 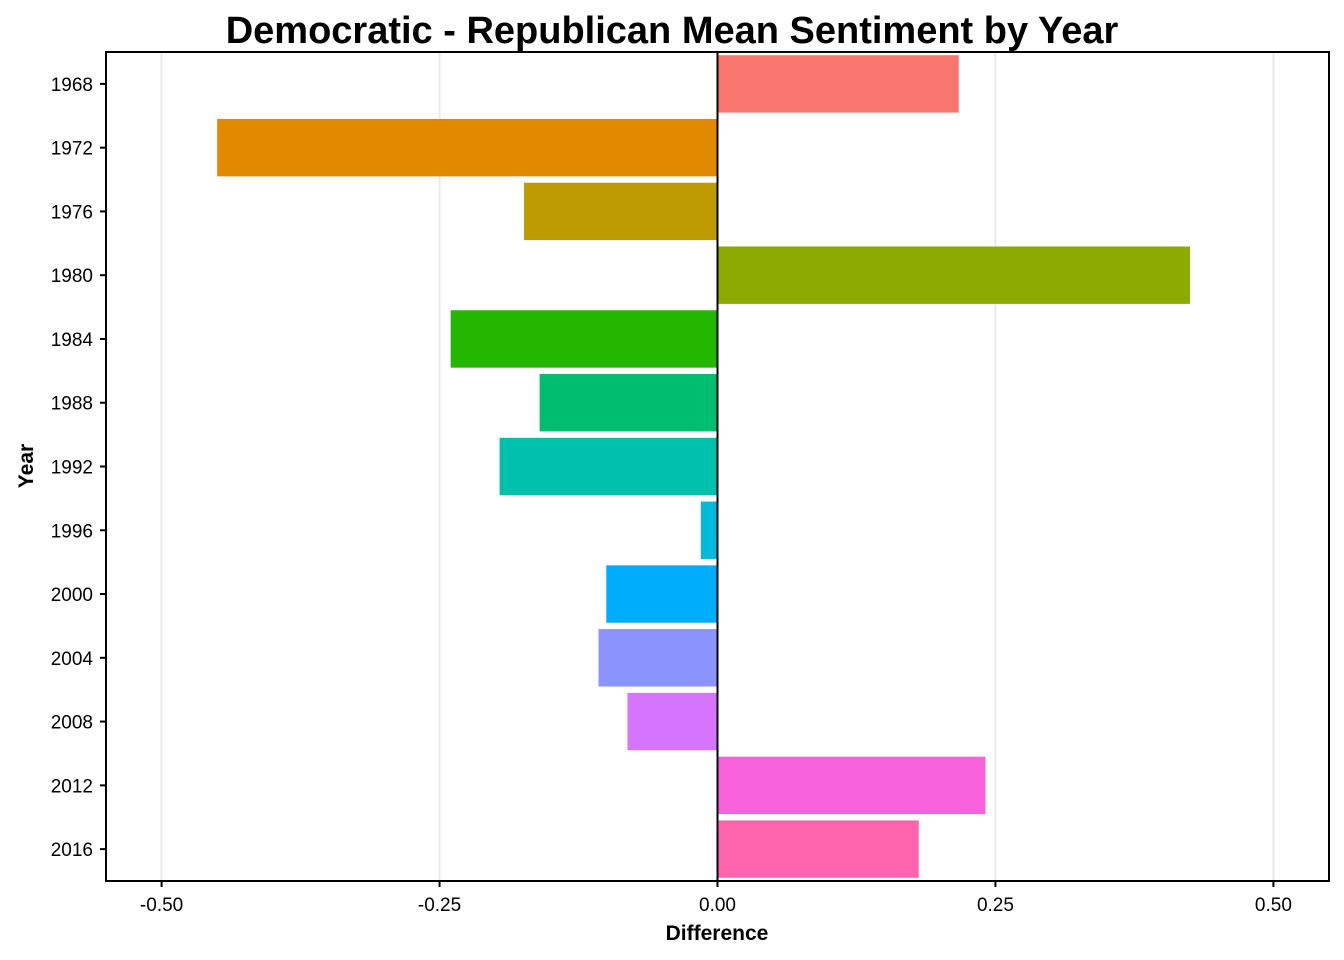 I want to click on bar-2008, so click(x=672, y=721).